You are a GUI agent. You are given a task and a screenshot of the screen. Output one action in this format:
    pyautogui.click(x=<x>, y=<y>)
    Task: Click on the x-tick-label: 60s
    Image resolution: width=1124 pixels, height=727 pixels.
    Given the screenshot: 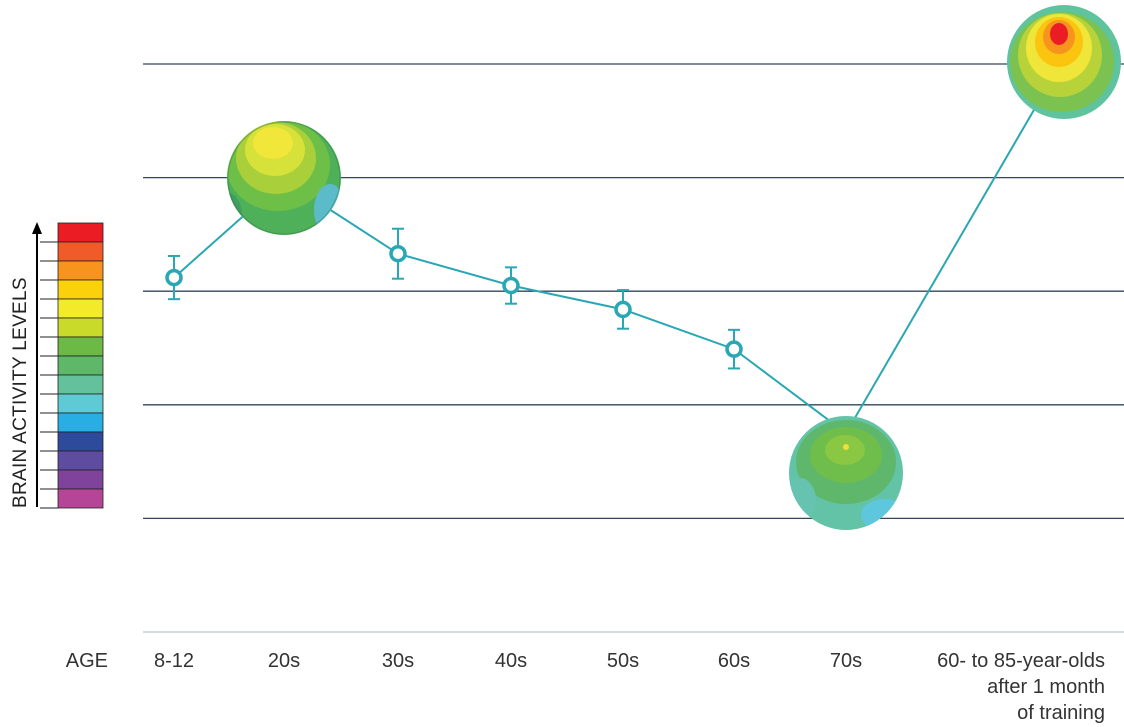 What is the action you would take?
    pyautogui.click(x=734, y=661)
    